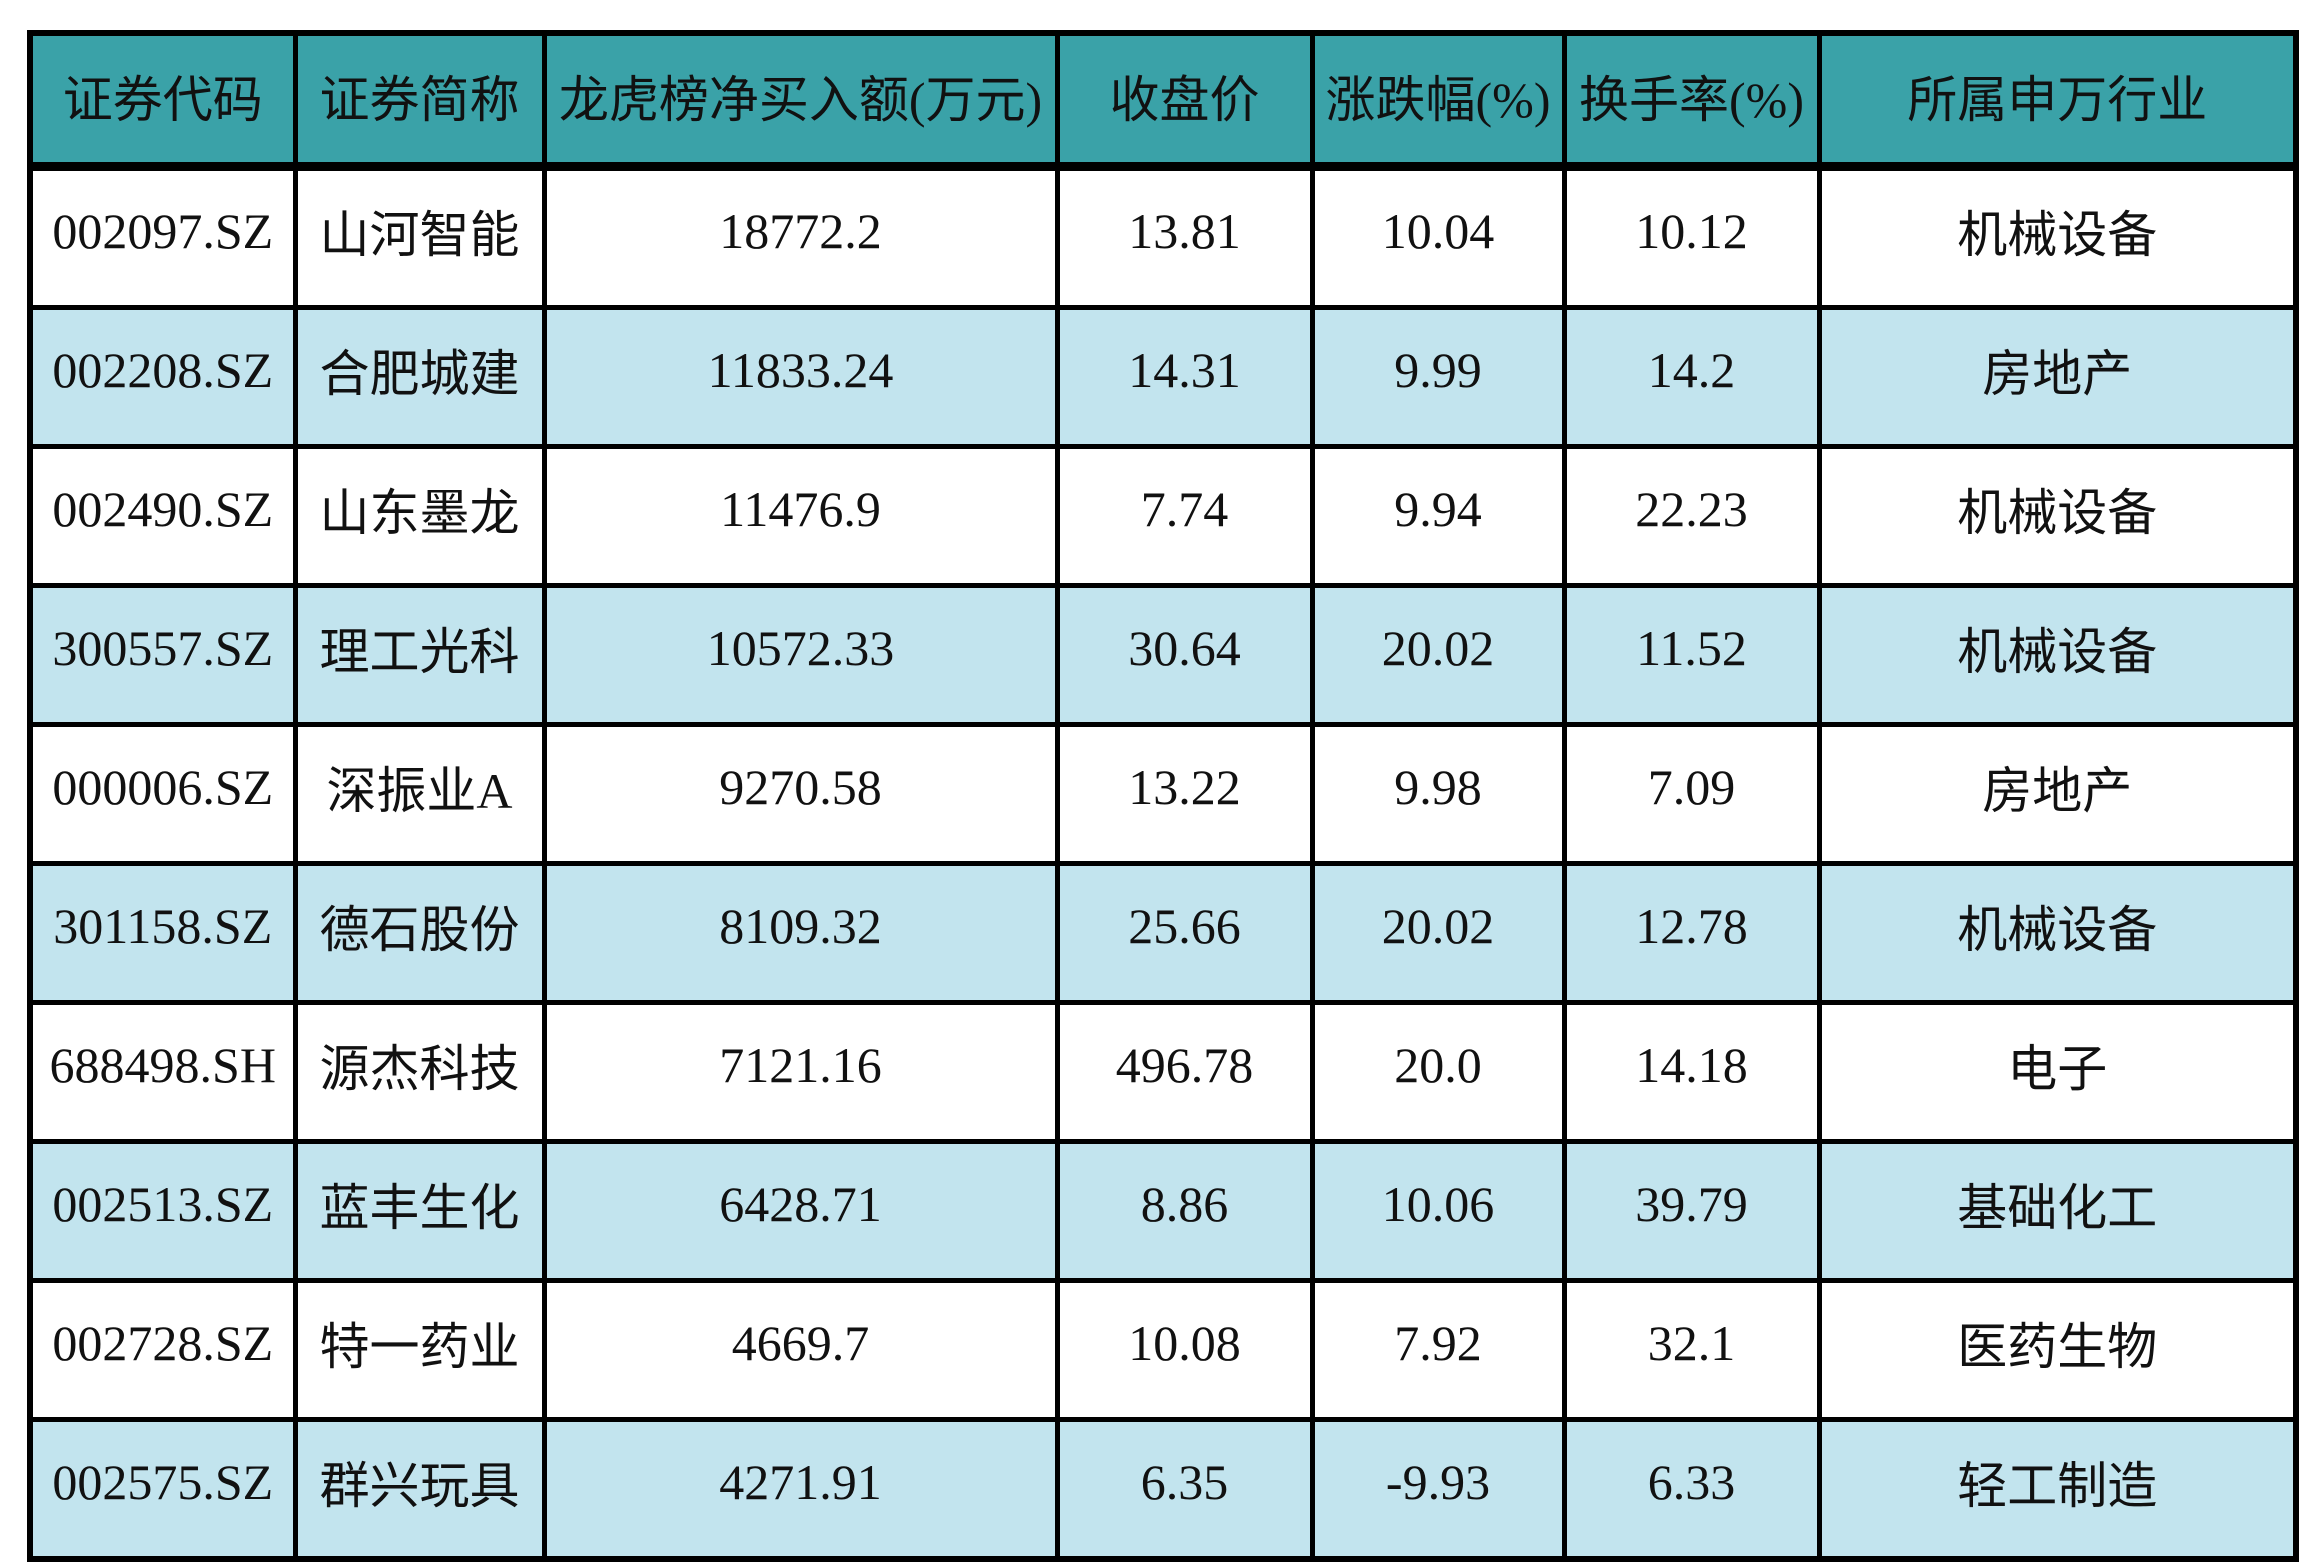  Describe the element at coordinates (162, 1072) in the screenshot. I see `table-cell-code: 688498.SH` at that location.